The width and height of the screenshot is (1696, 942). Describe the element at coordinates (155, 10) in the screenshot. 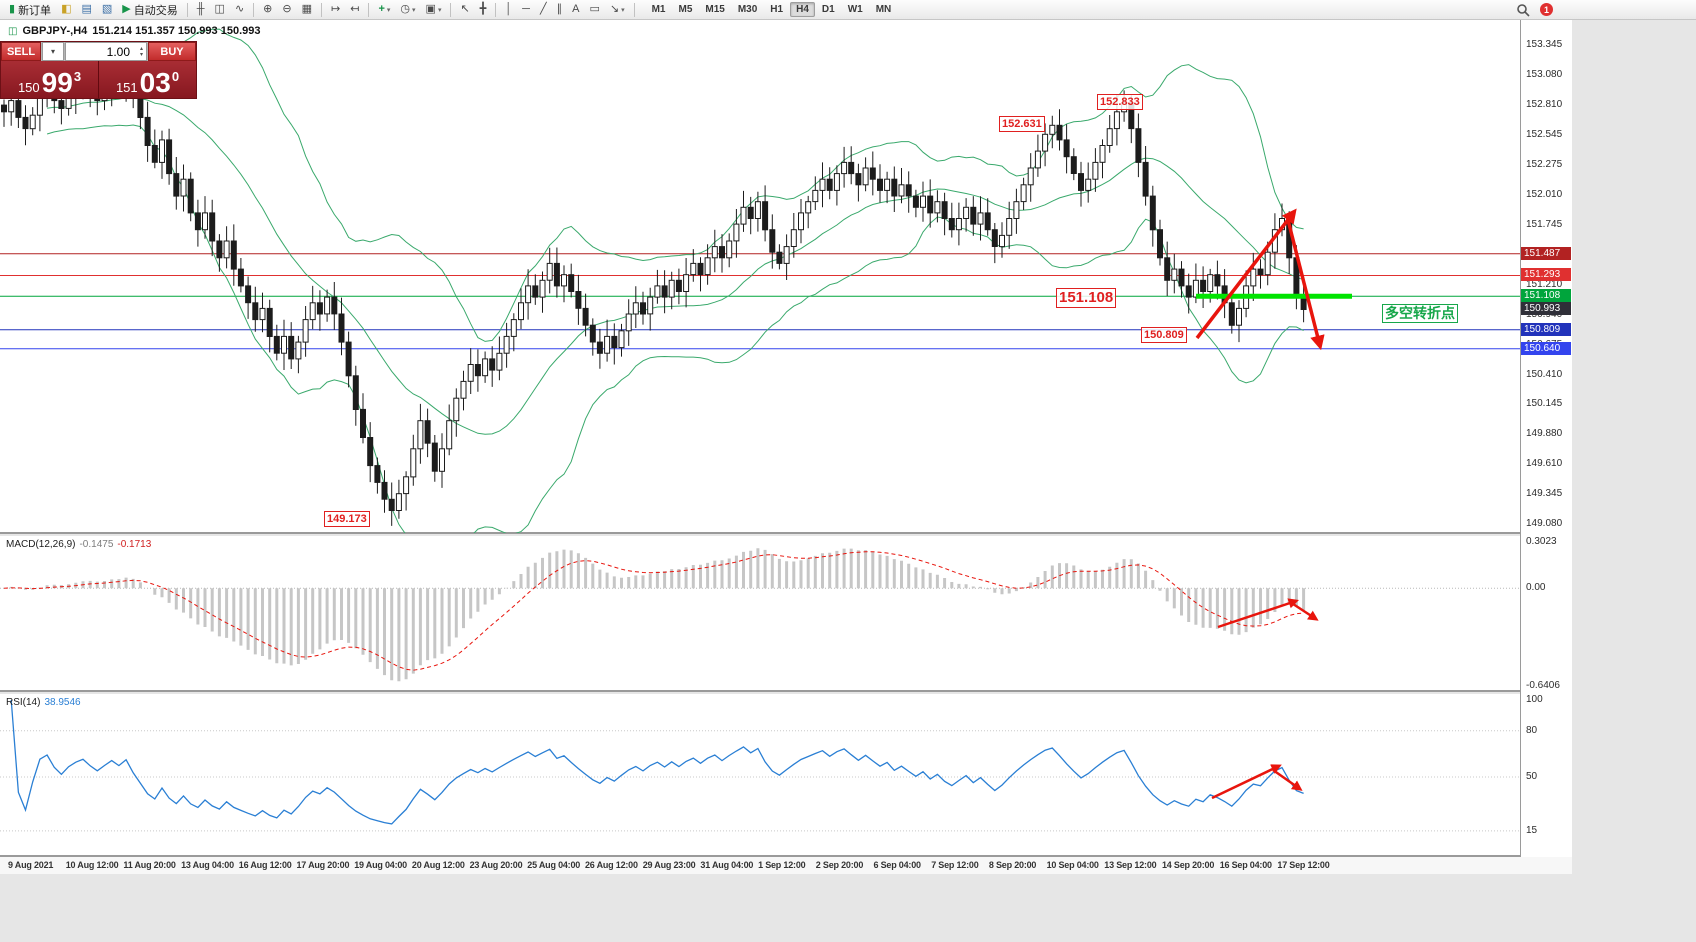

I see `autotrading-button-label: 自动交易` at that location.